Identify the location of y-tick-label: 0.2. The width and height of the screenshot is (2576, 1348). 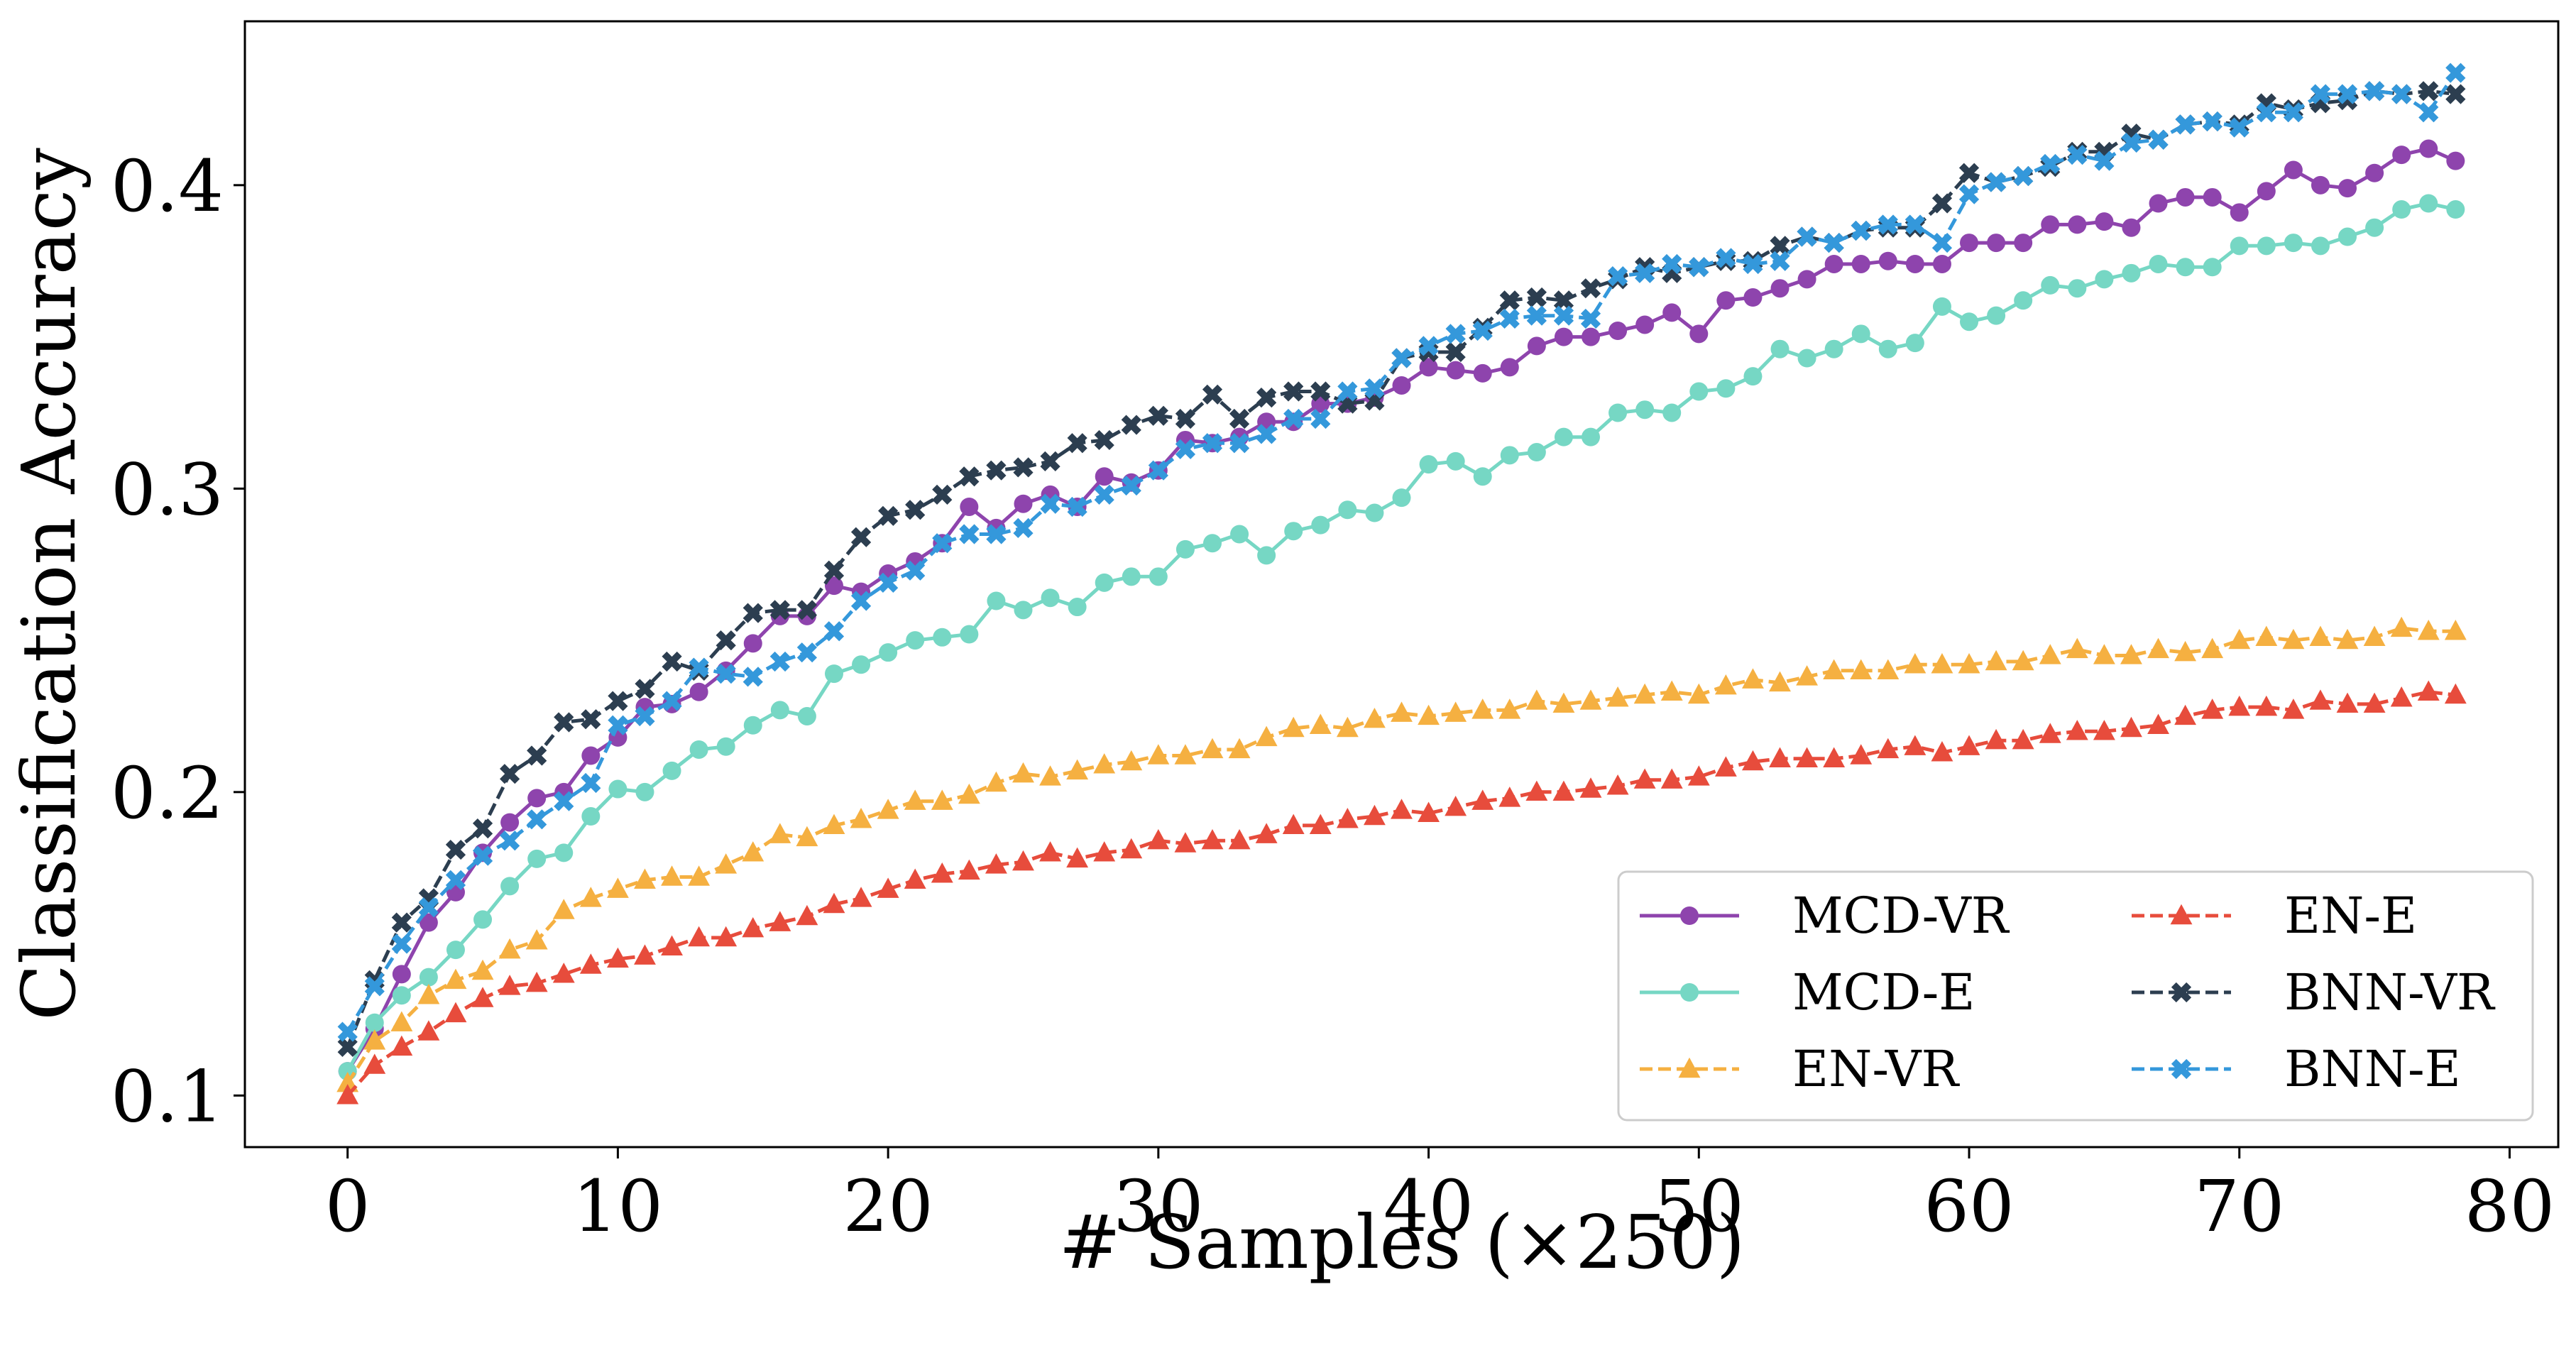
(167, 794).